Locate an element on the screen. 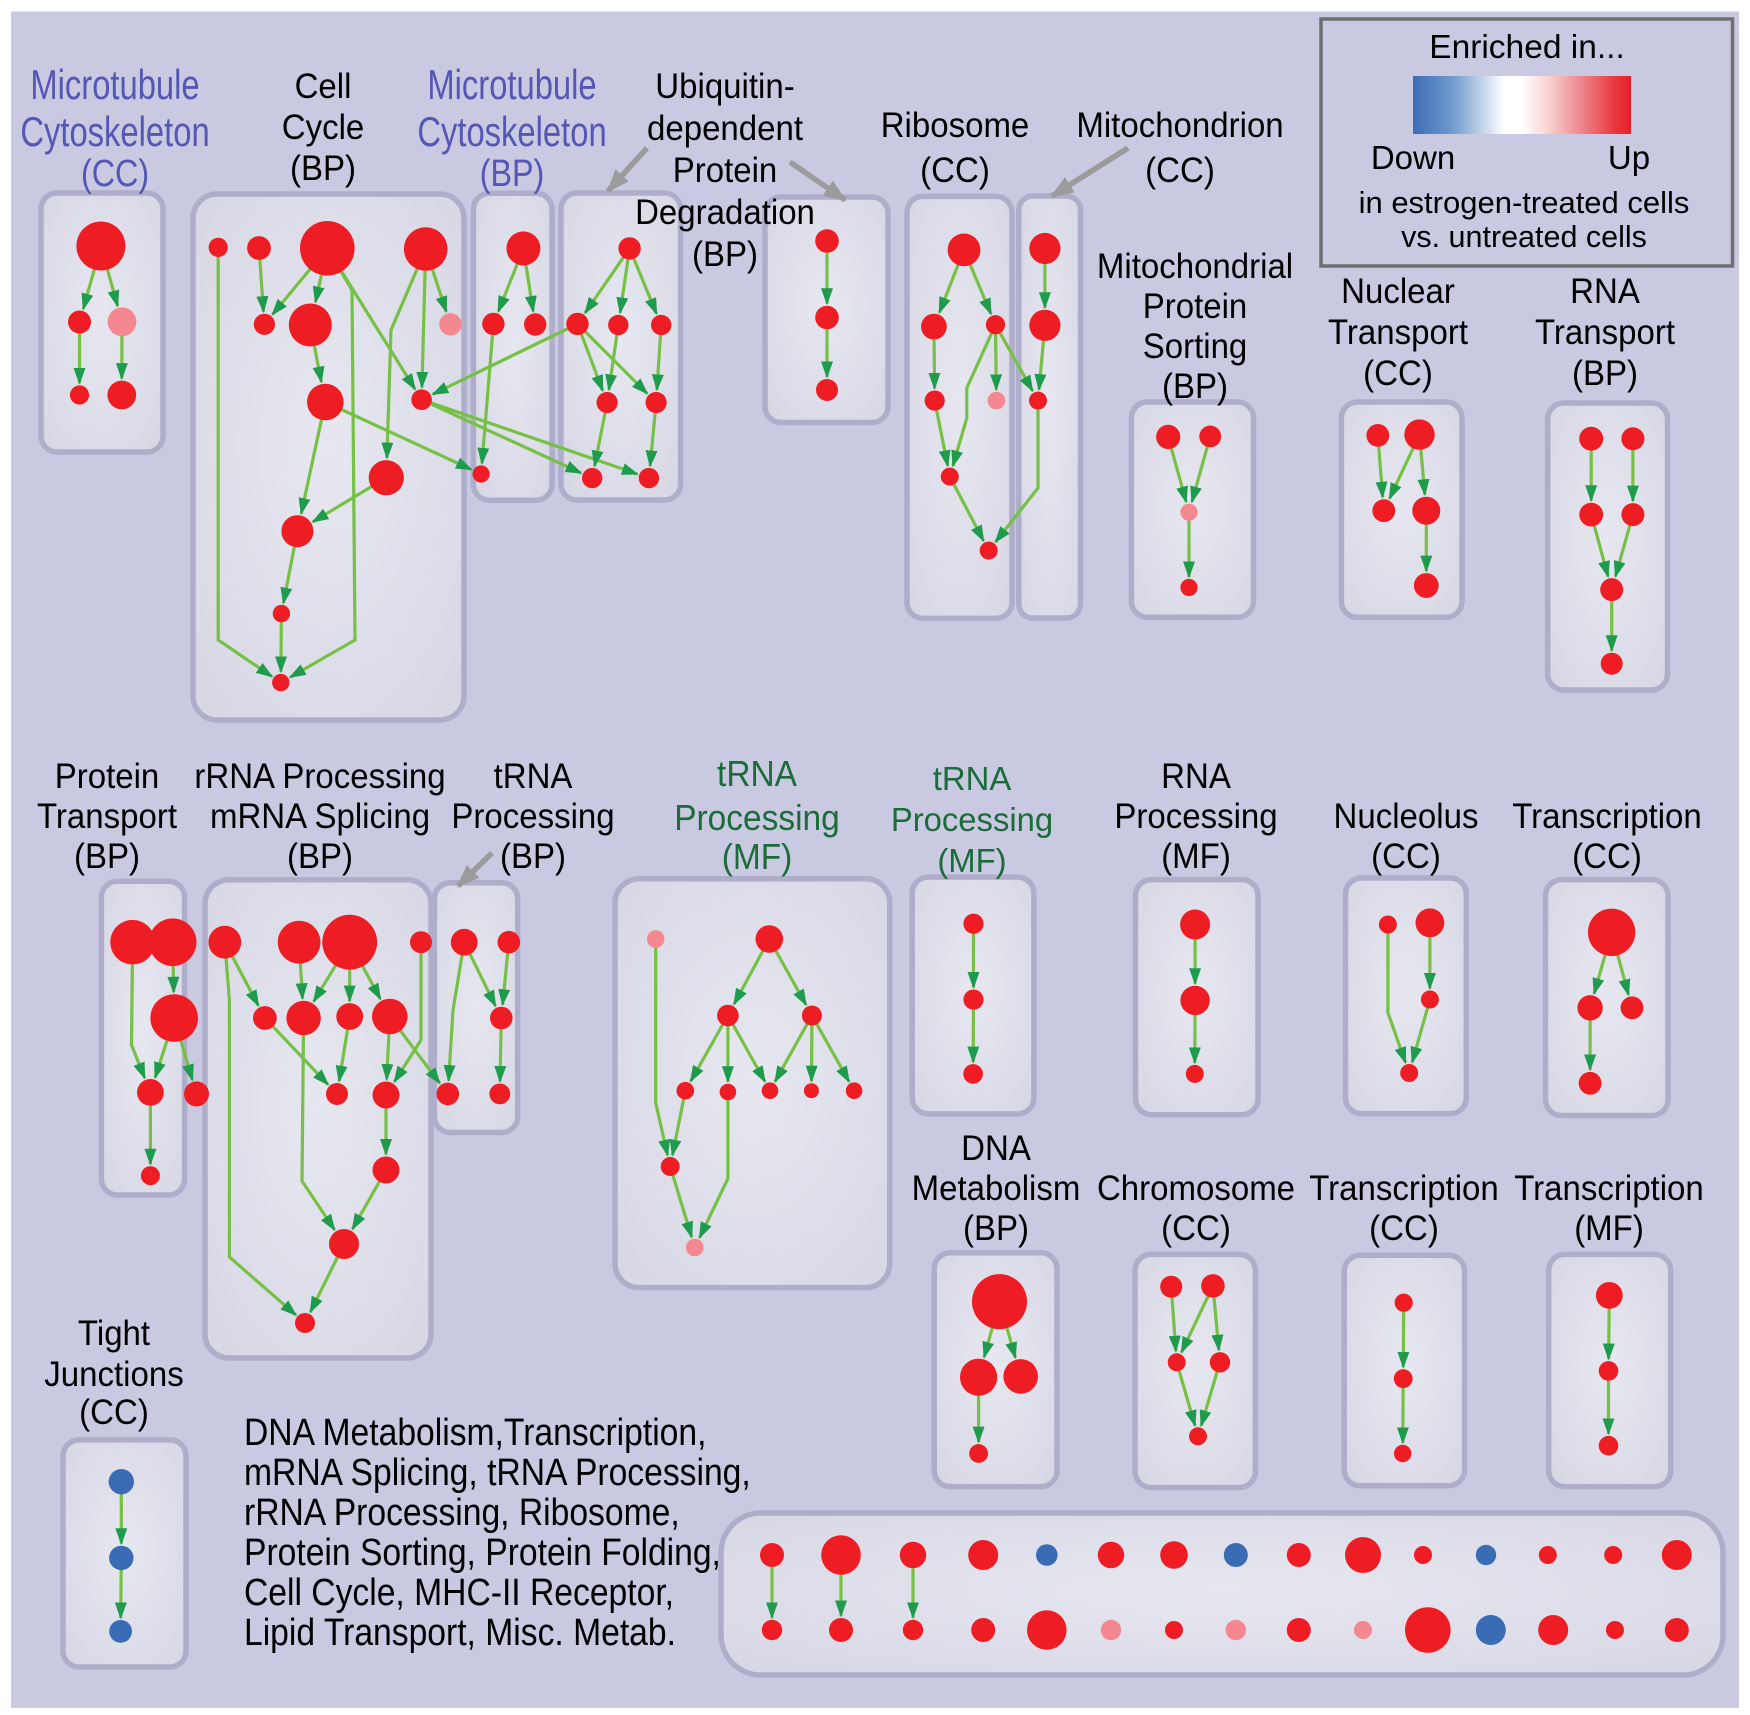  svg-text: Up is located at coordinates (1629, 157).